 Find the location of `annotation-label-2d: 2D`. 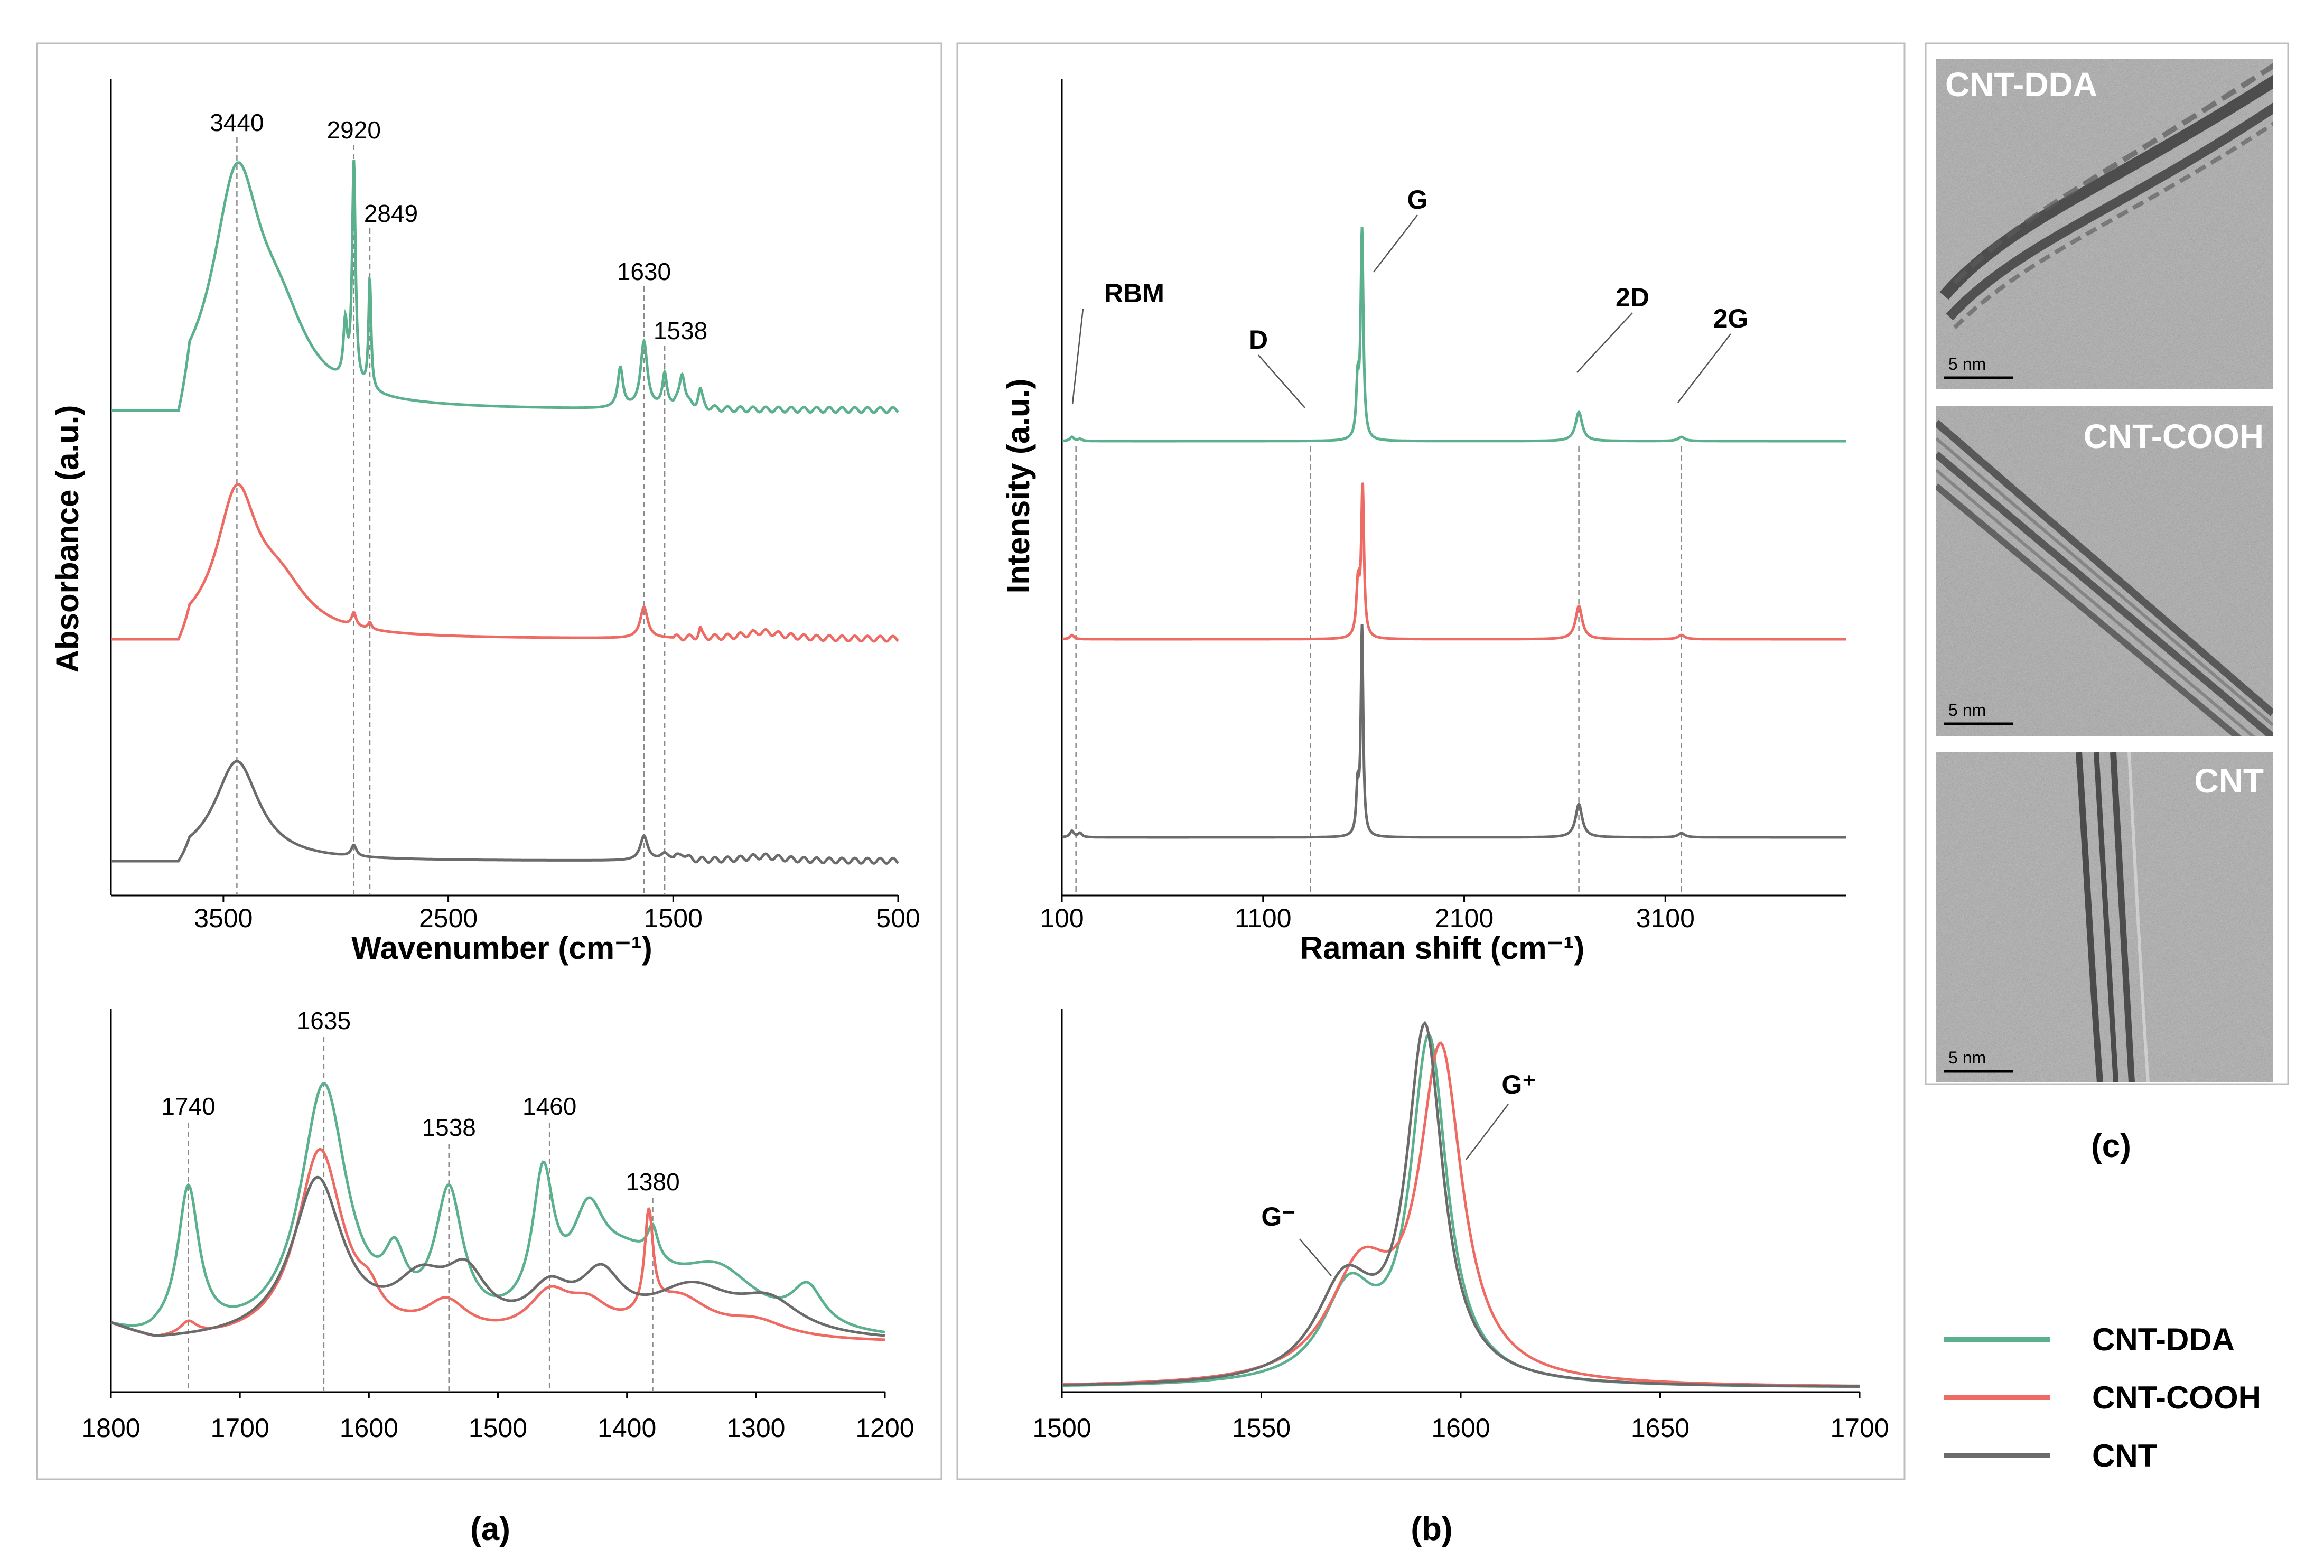

annotation-label-2d: 2D is located at coordinates (1632, 297).